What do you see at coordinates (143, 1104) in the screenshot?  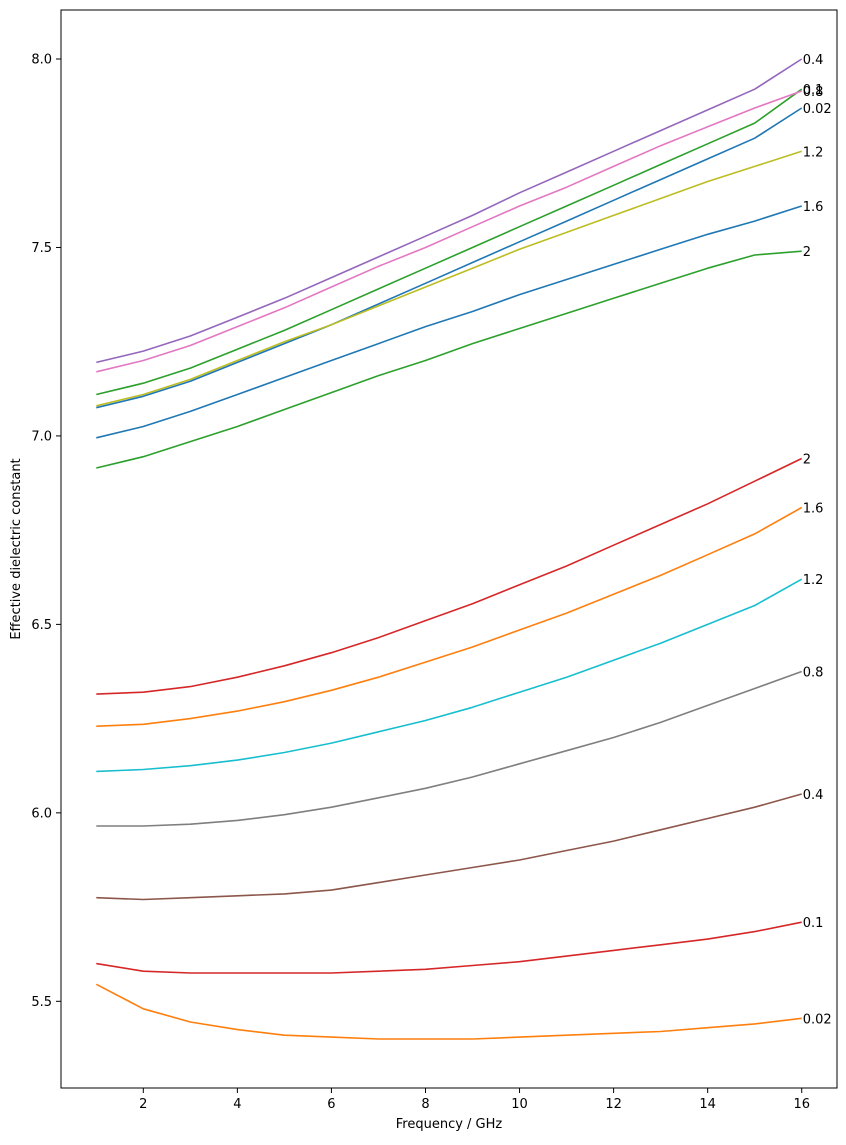 I see `x-tick-label: 2` at bounding box center [143, 1104].